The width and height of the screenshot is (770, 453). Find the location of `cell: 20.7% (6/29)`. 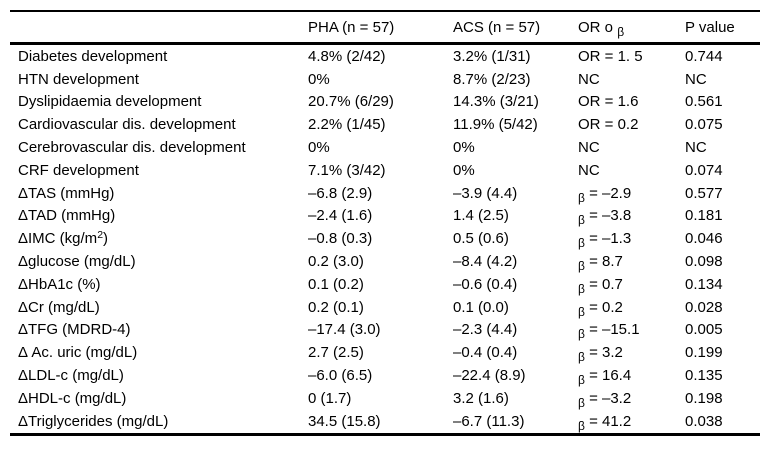

cell: 20.7% (6/29) is located at coordinates (351, 102).